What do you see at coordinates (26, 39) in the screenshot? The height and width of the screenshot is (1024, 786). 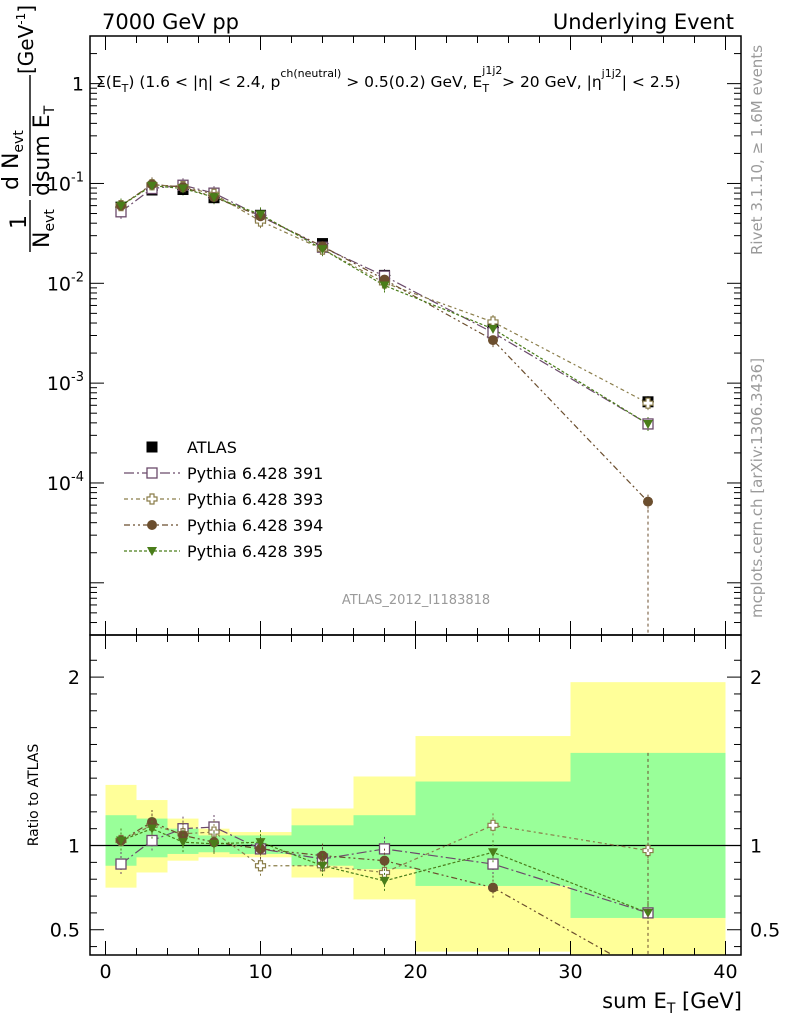 I see `y-title-unit: [GeV-1]` at bounding box center [26, 39].